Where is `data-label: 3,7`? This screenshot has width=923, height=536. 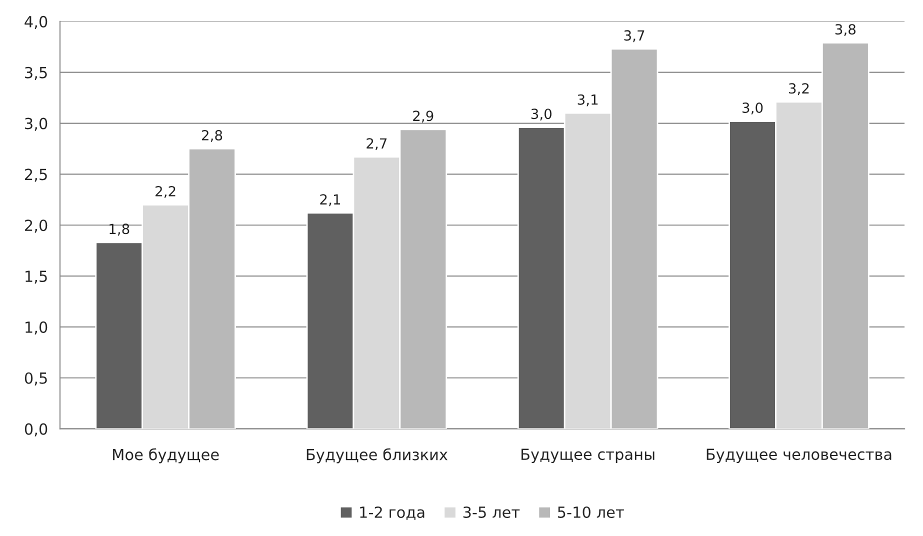
data-label: 3,7 is located at coordinates (634, 36).